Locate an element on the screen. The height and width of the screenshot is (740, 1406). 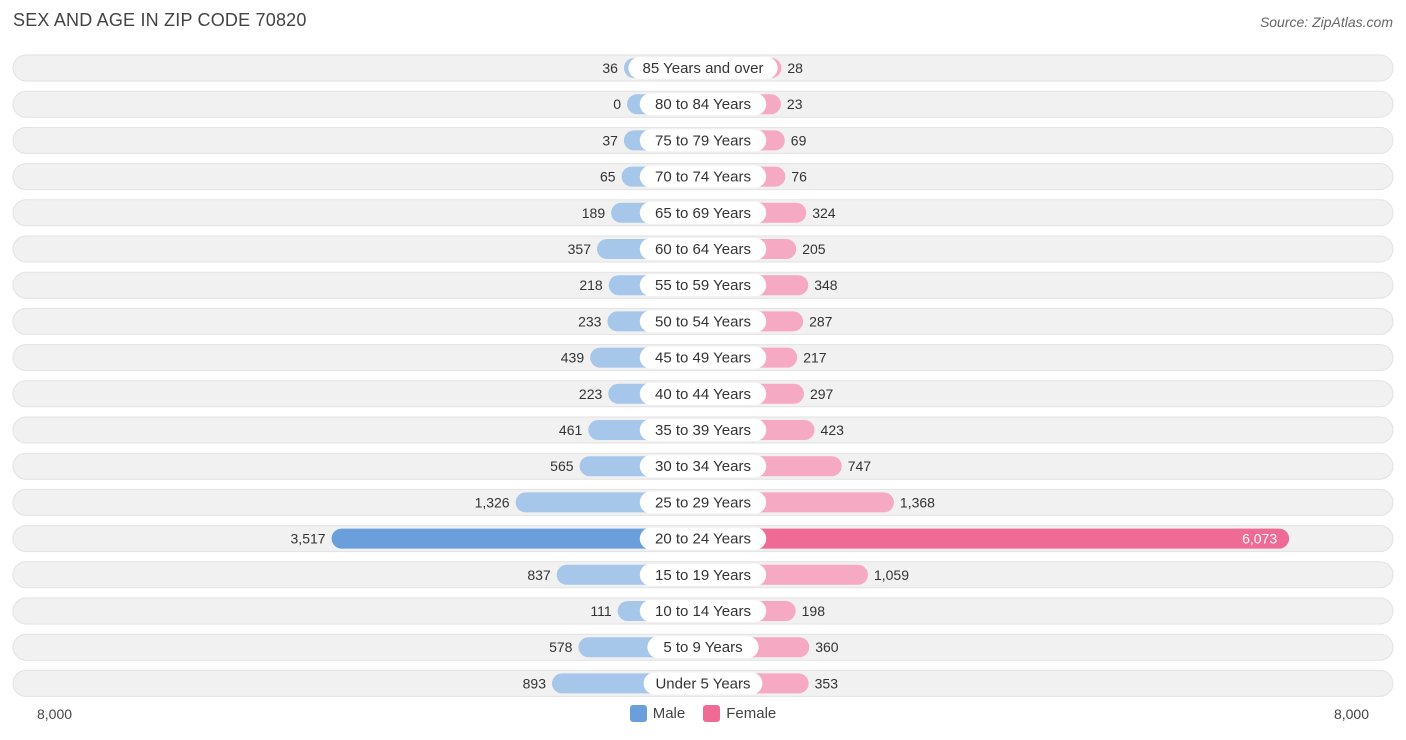
male-value-label: 111 is located at coordinates (600, 611).